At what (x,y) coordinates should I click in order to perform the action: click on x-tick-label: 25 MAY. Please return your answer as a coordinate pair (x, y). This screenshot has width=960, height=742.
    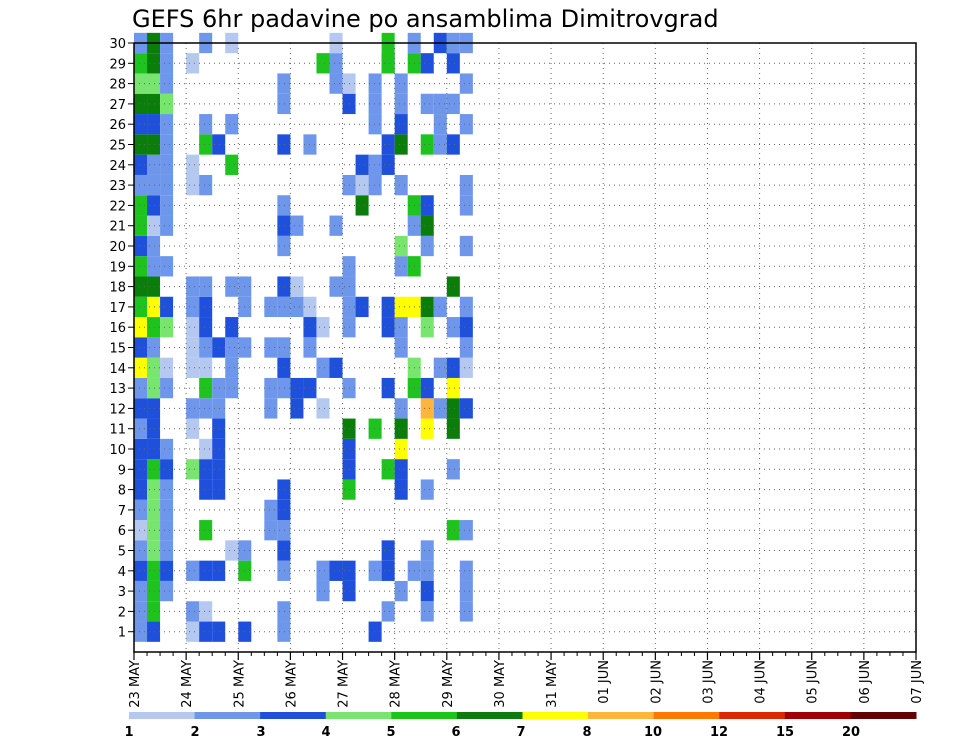
    Looking at the image, I should click on (239, 684).